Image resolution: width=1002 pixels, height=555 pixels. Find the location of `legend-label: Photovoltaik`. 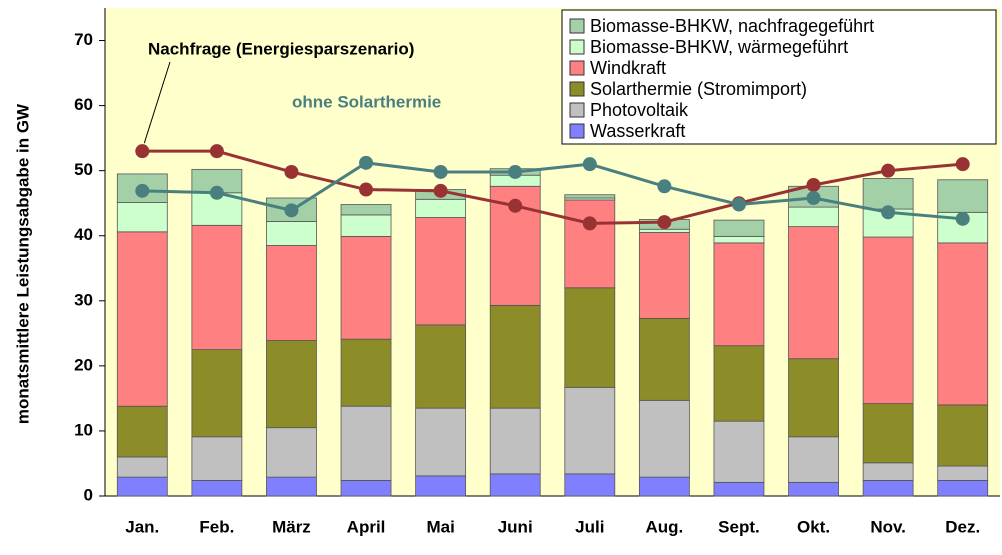

legend-label: Photovoltaik is located at coordinates (639, 110).